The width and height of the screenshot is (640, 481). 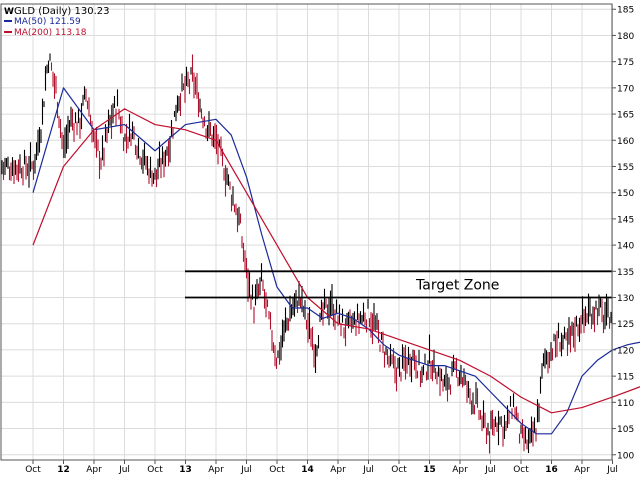 I want to click on y-tick-label: 175, so click(x=625, y=63).